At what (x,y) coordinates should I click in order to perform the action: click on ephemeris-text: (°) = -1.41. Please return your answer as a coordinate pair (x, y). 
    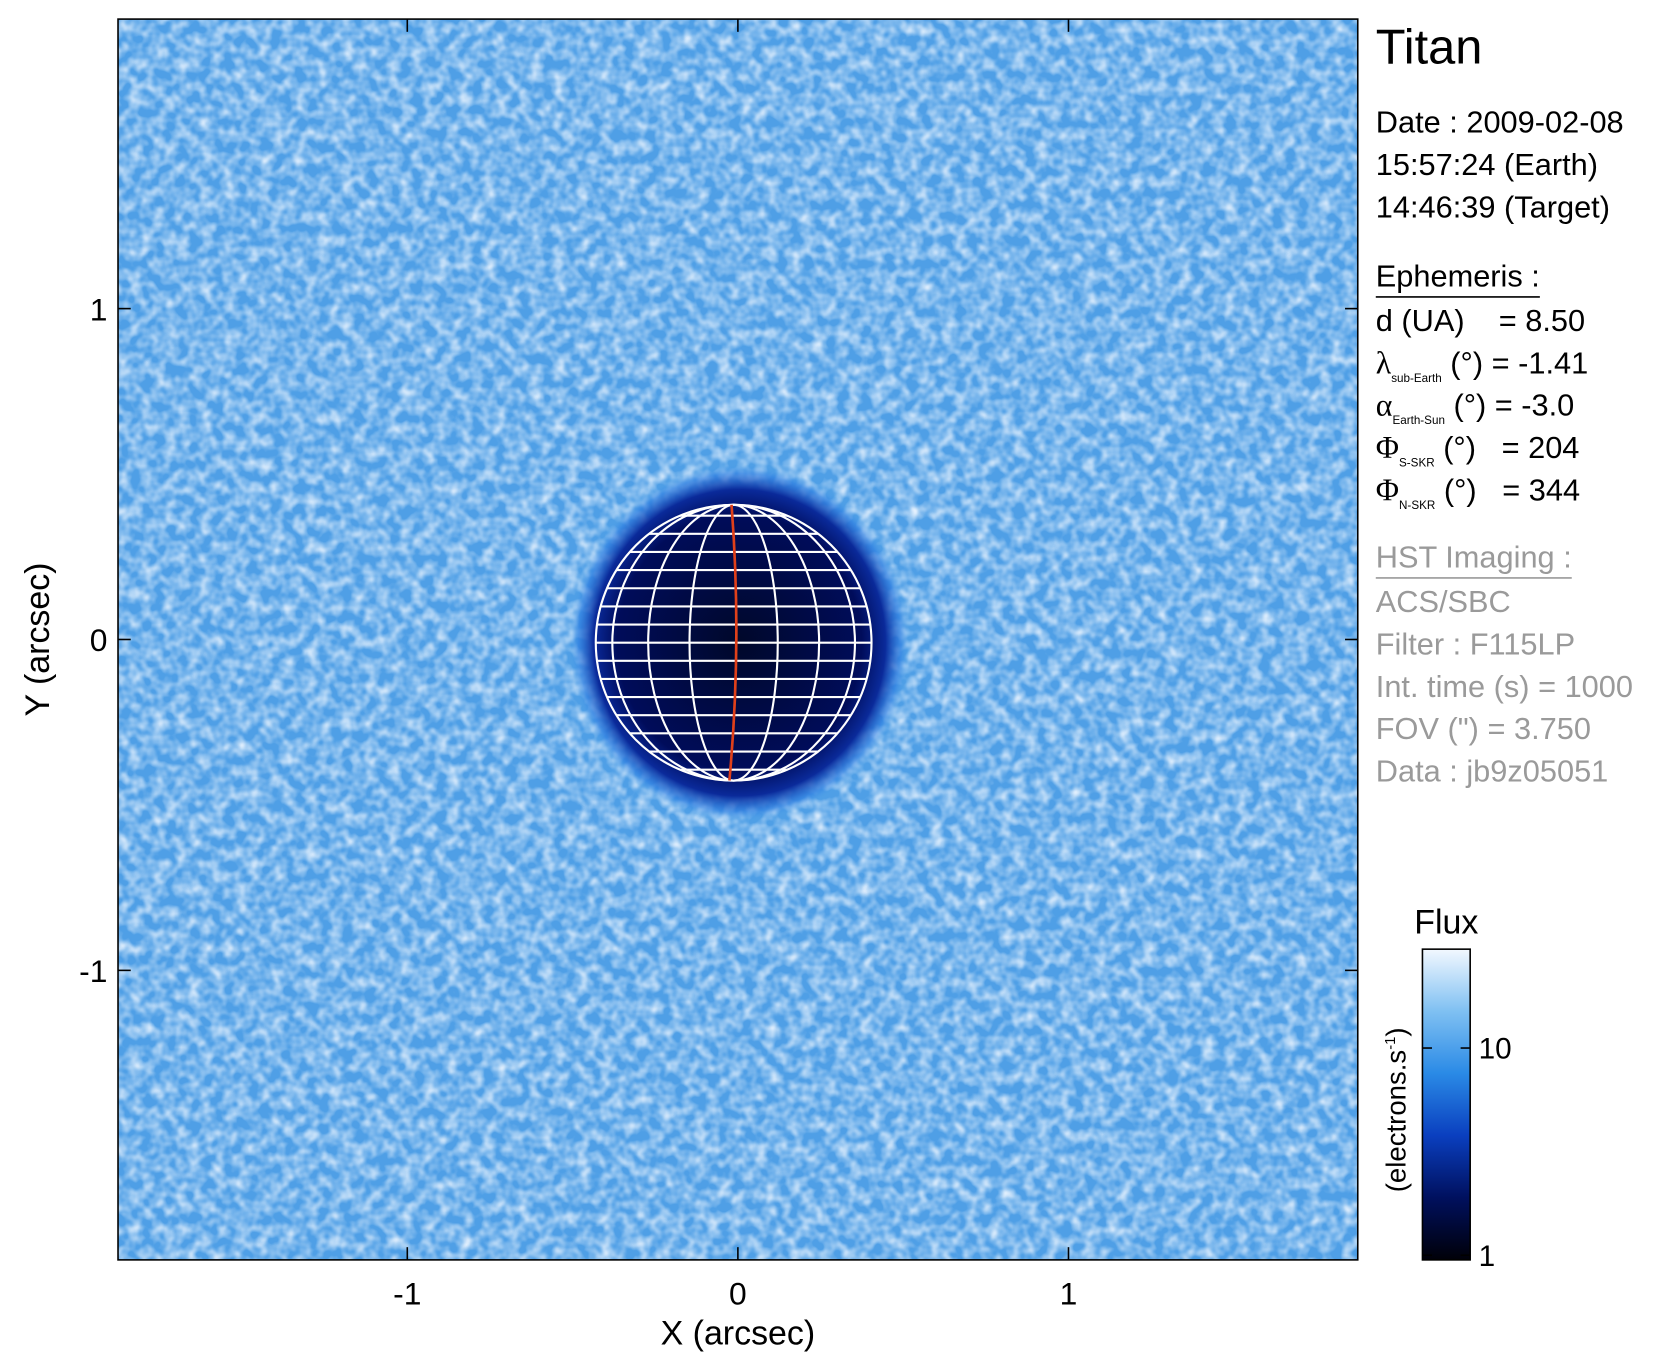
    Looking at the image, I should click on (1515, 362).